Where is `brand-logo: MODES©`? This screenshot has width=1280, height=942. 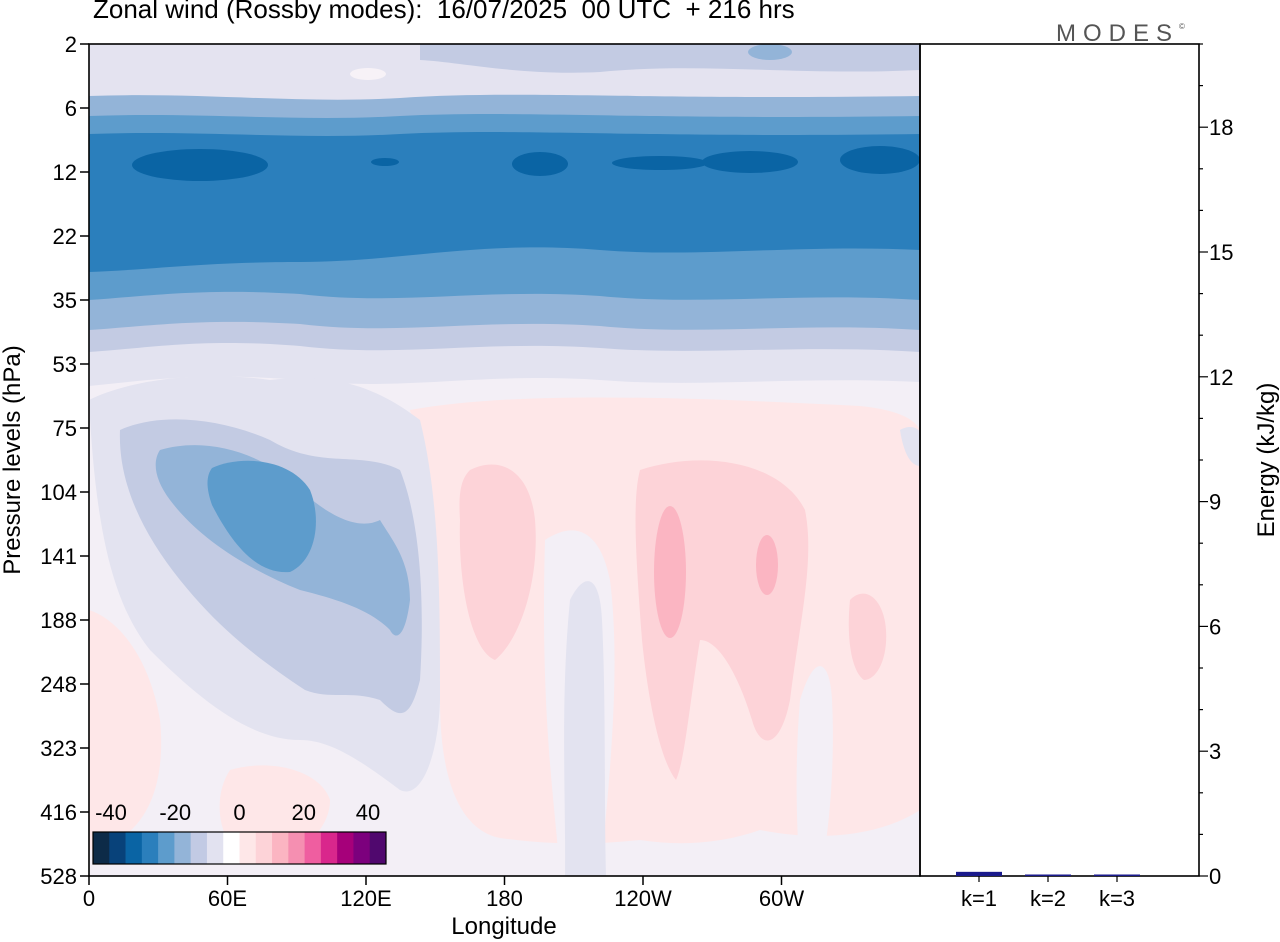 brand-logo: MODES© is located at coordinates (1120, 34).